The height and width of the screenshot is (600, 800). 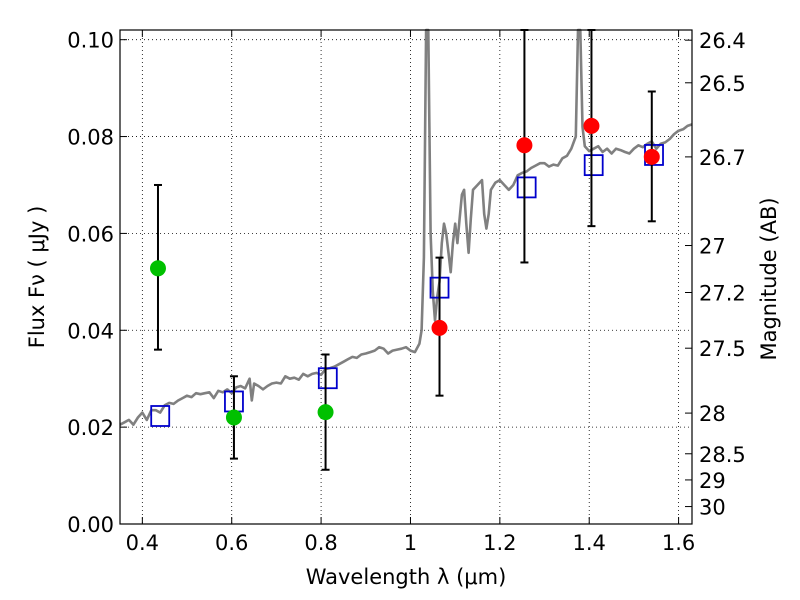 I want to click on x-tick-label: 1.6, so click(x=678, y=543).